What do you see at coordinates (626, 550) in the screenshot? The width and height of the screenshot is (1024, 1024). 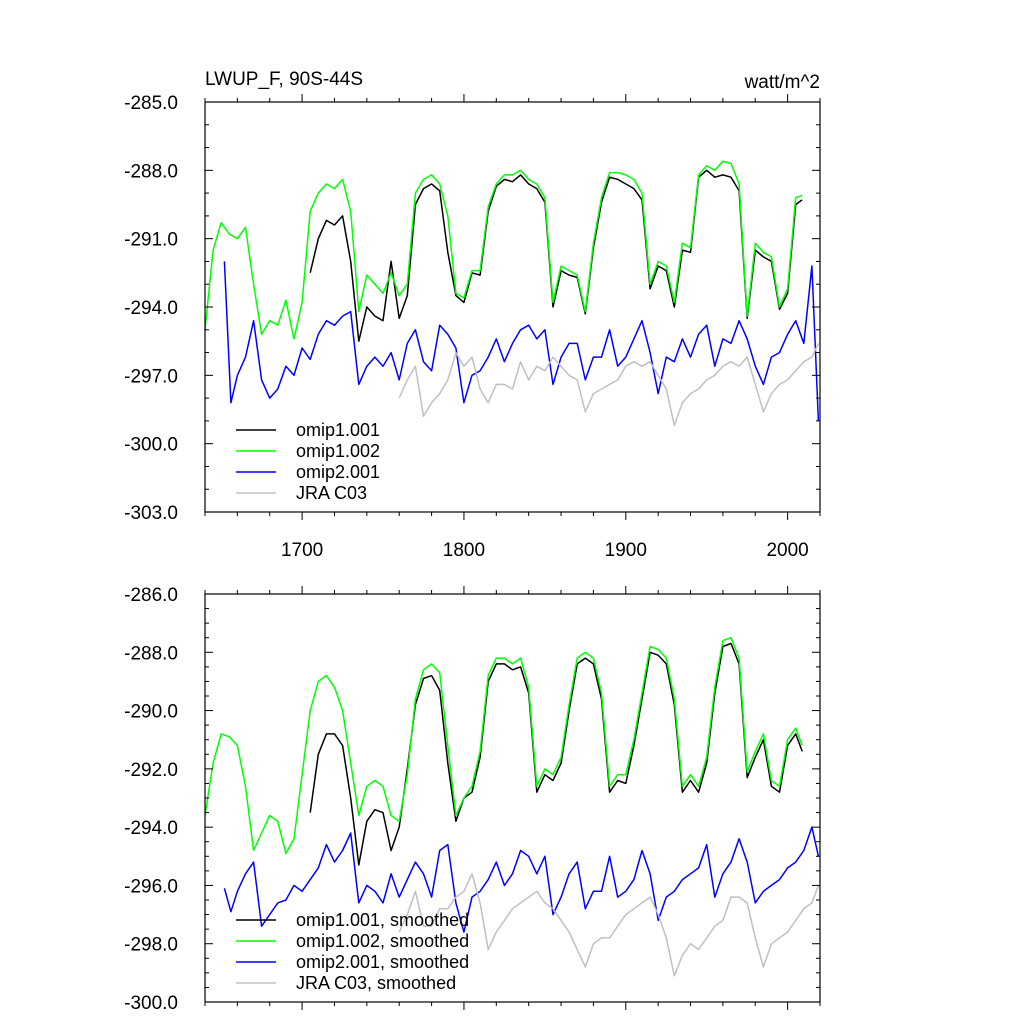 I see `top-x-tick-label: 1900` at bounding box center [626, 550].